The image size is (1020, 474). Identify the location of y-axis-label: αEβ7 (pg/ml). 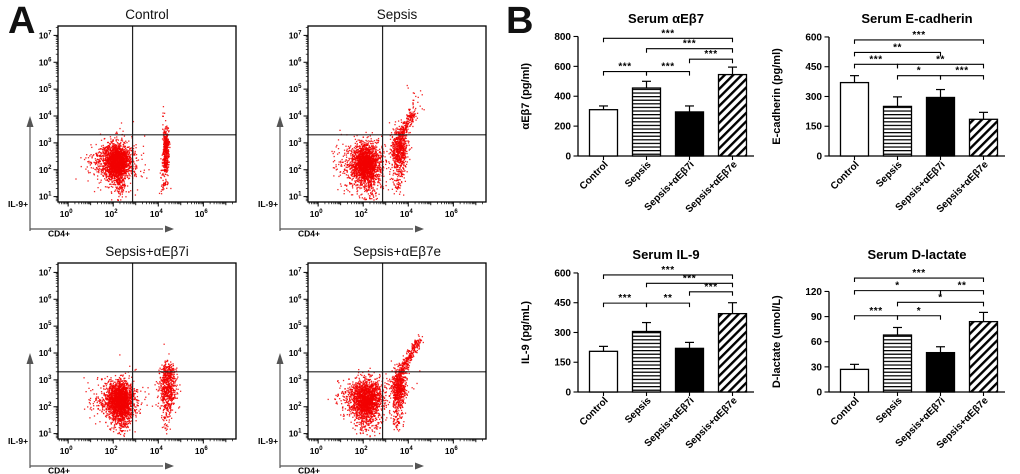
(526, 96).